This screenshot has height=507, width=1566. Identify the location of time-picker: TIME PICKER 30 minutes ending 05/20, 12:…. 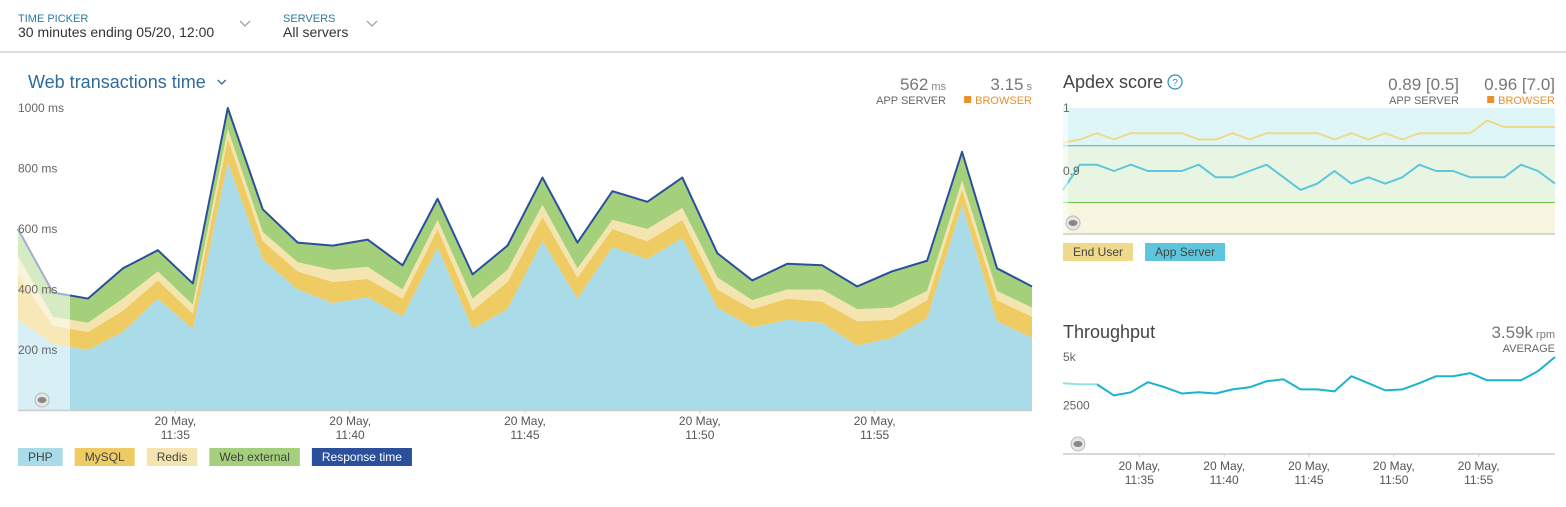
(134, 26).